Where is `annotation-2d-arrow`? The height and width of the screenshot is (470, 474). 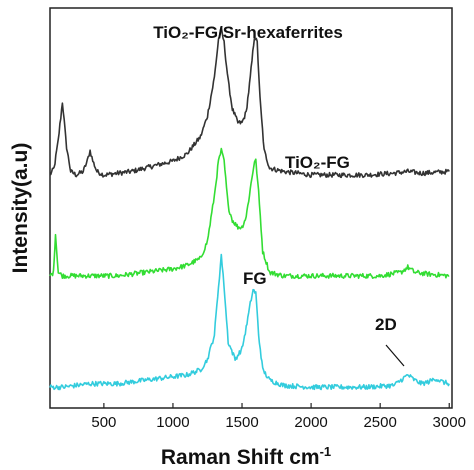
annotation-2d-arrow is located at coordinates (395, 355).